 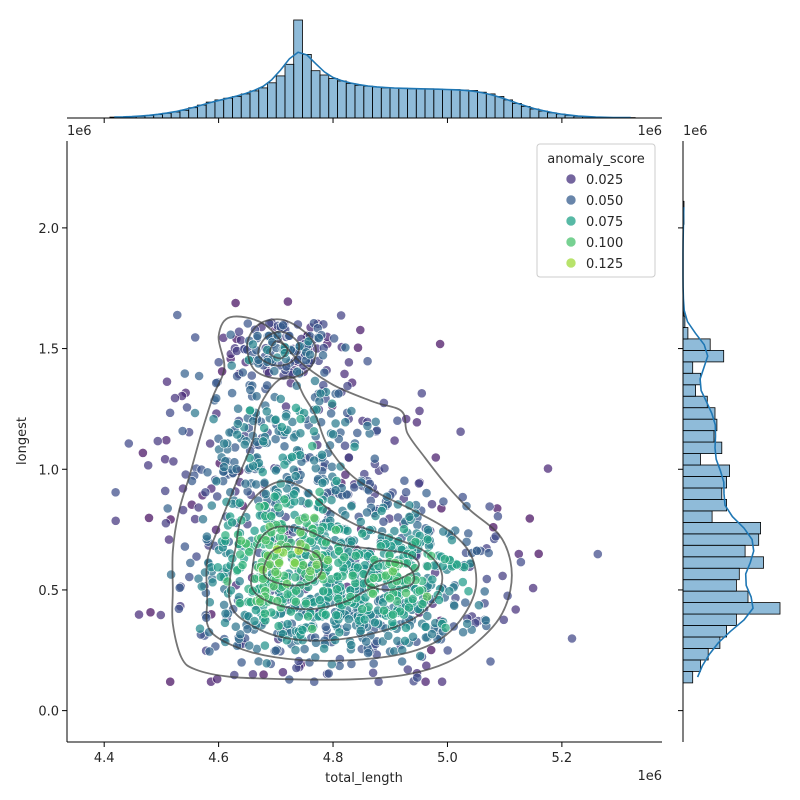 I want to click on right-marginal-histogram, so click(x=729, y=441).